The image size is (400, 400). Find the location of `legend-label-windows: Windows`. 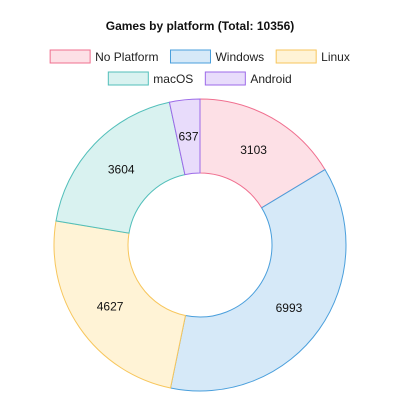

legend-label-windows: Windows is located at coordinates (239, 57).